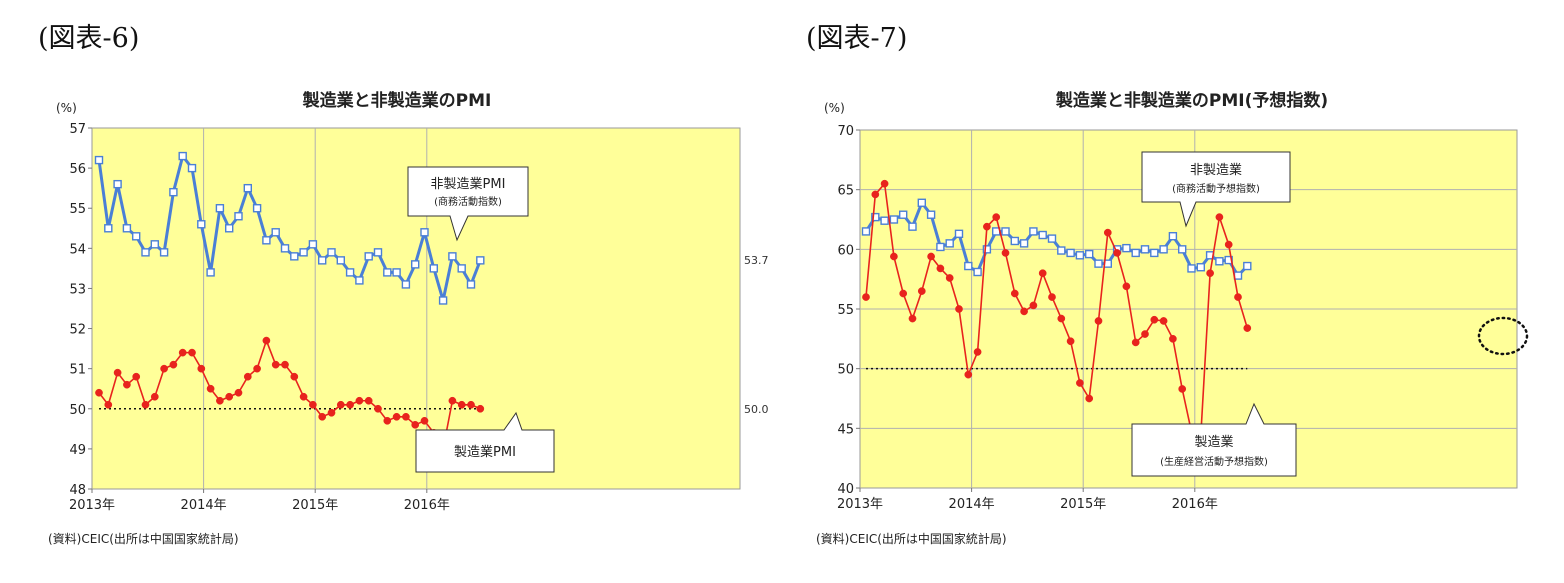 The width and height of the screenshot is (1564, 583). Describe the element at coordinates (77, 169) in the screenshot. I see `y-tick-label: 56` at that location.